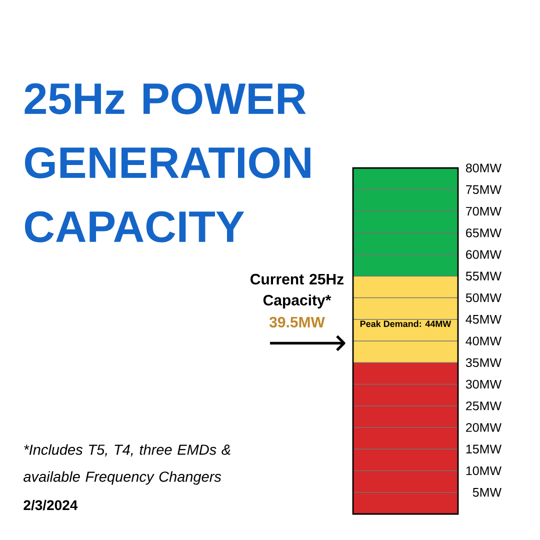  Describe the element at coordinates (484, 449) in the screenshot. I see `y-tick-label: 15MW` at that location.